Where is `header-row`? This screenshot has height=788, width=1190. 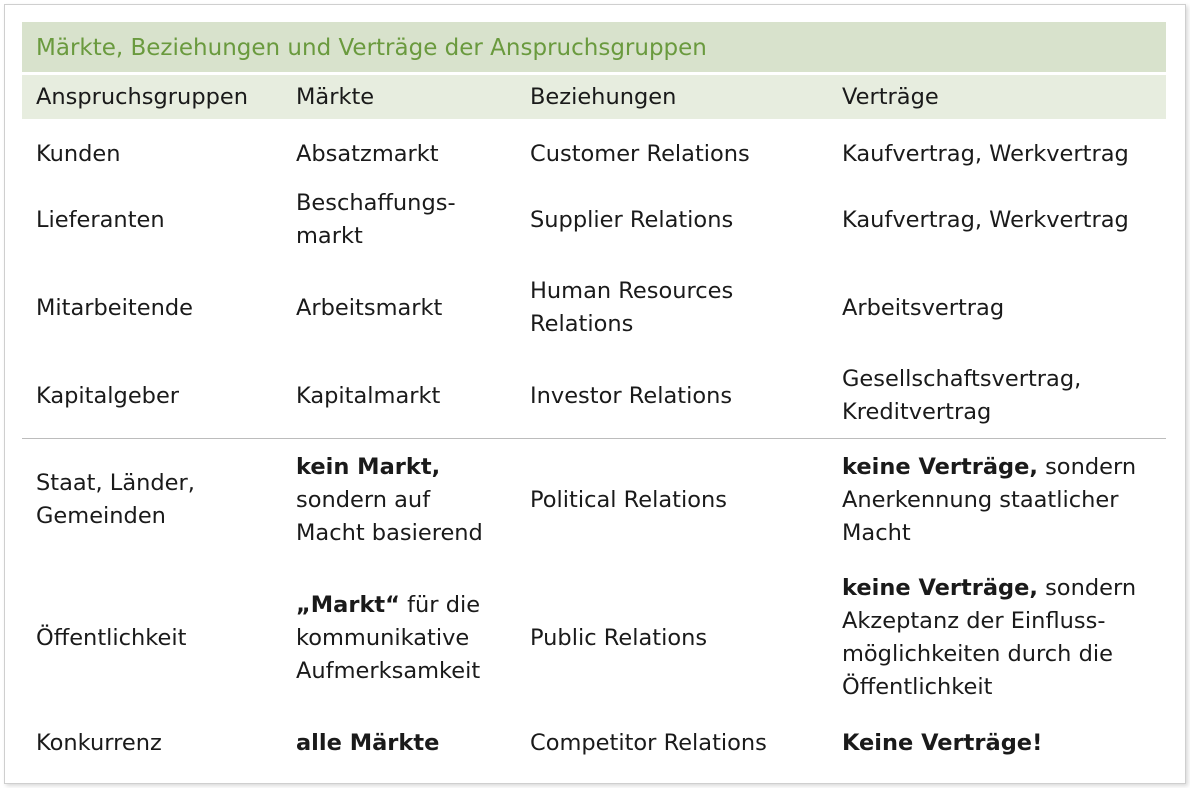 header-row is located at coordinates (594, 97).